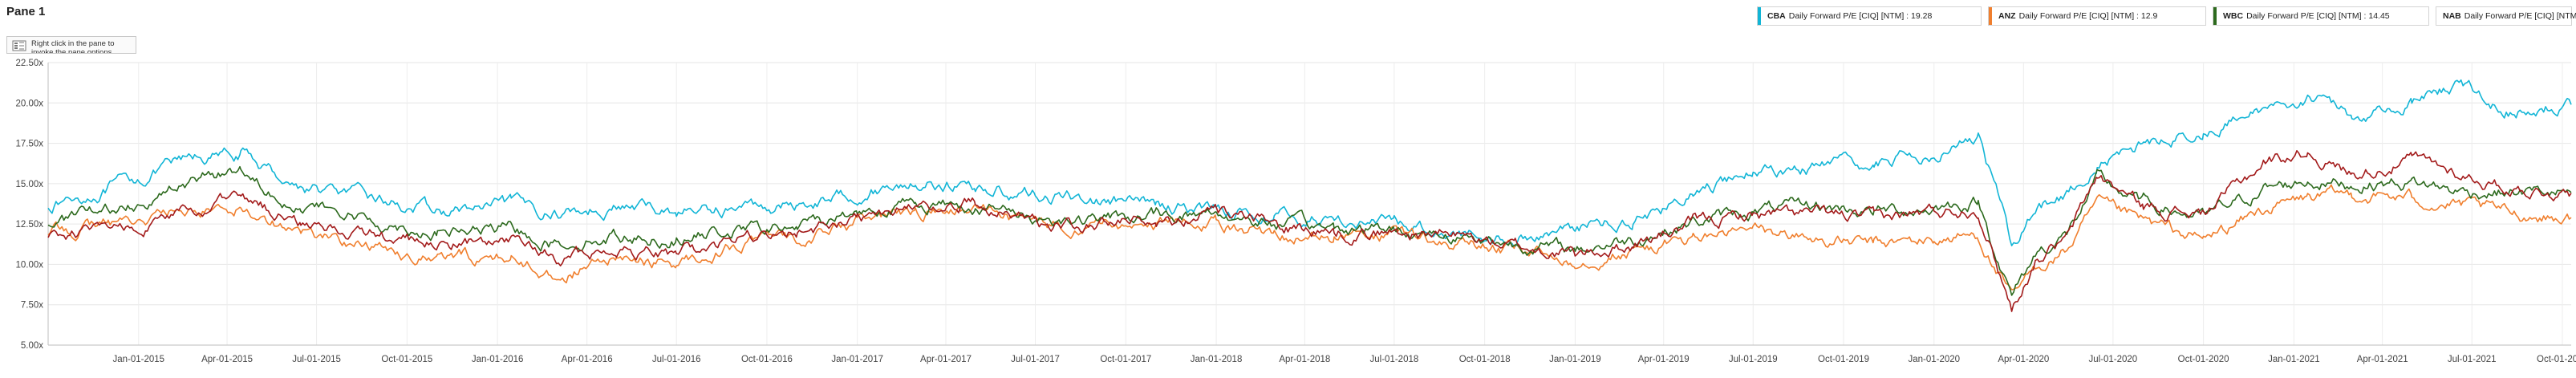 The height and width of the screenshot is (378, 2576). What do you see at coordinates (498, 360) in the screenshot?
I see `x-tick-label: Jan-01-2016` at bounding box center [498, 360].